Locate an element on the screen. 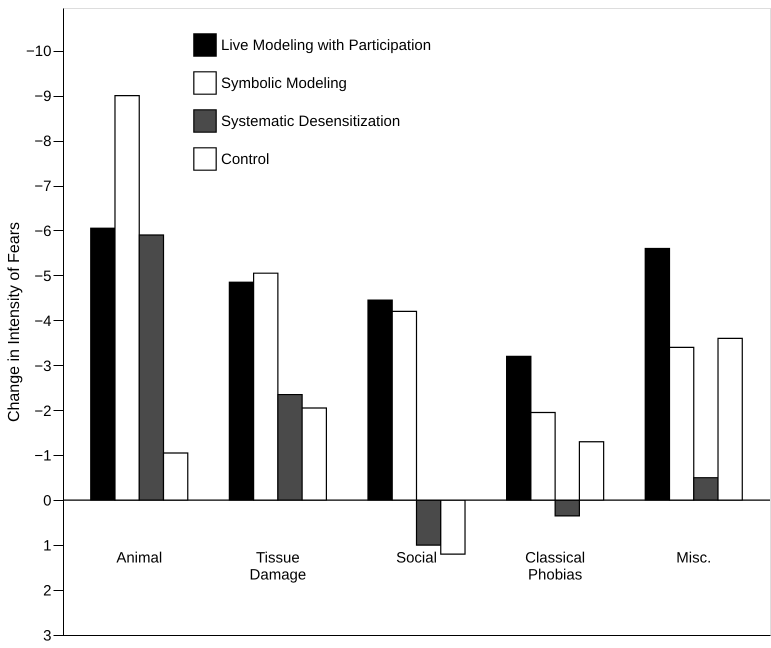 The width and height of the screenshot is (771, 648). y-axis-title: Change in Intensity of Fears is located at coordinates (15, 322).